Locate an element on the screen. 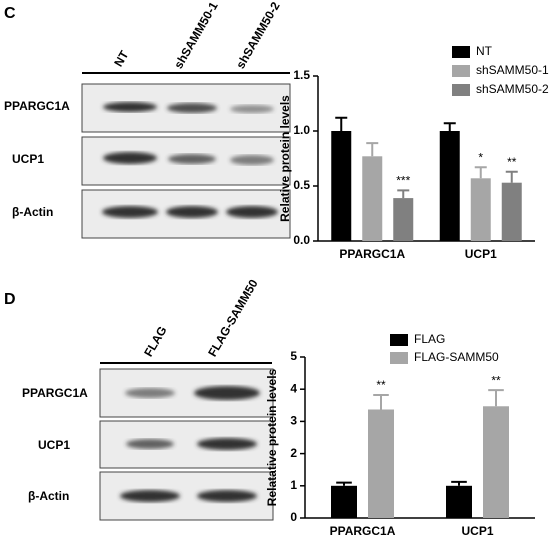 This screenshot has height=545, width=550. panel-label: D is located at coordinates (10, 299).